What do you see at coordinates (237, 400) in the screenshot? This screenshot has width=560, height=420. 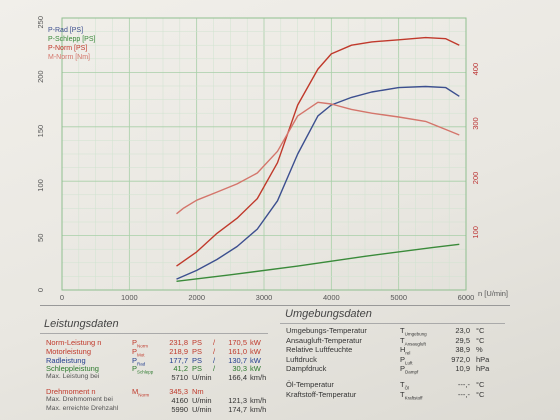 I see `leistung-value-2: 121,3` at bounding box center [237, 400].